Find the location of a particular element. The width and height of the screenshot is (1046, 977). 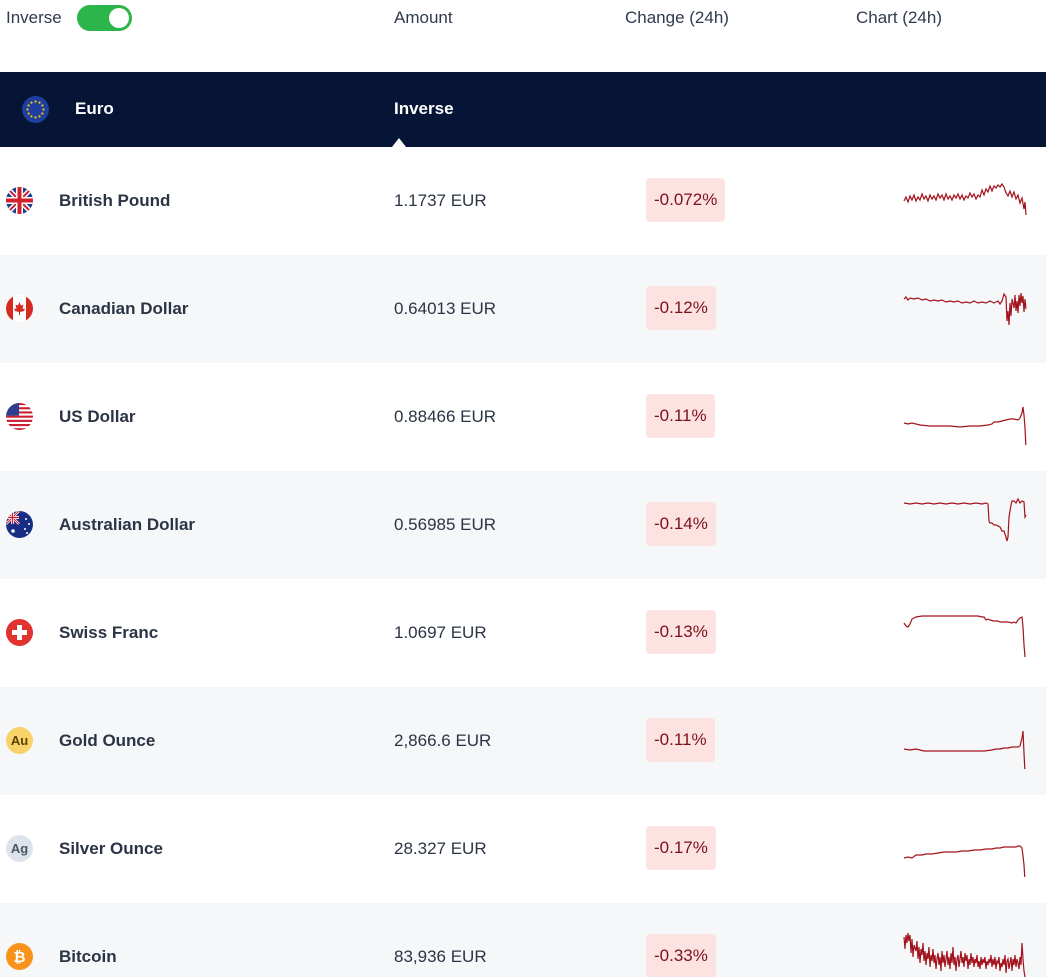

bitcoin-icon: ₿ is located at coordinates (19, 956).